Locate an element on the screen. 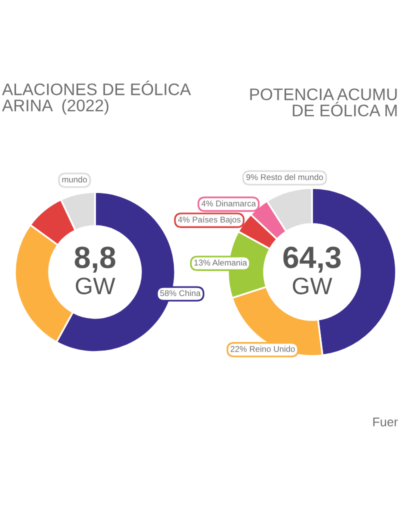 The width and height of the screenshot is (400, 516). slice-label: 22% Reino Unido is located at coordinates (262, 349).